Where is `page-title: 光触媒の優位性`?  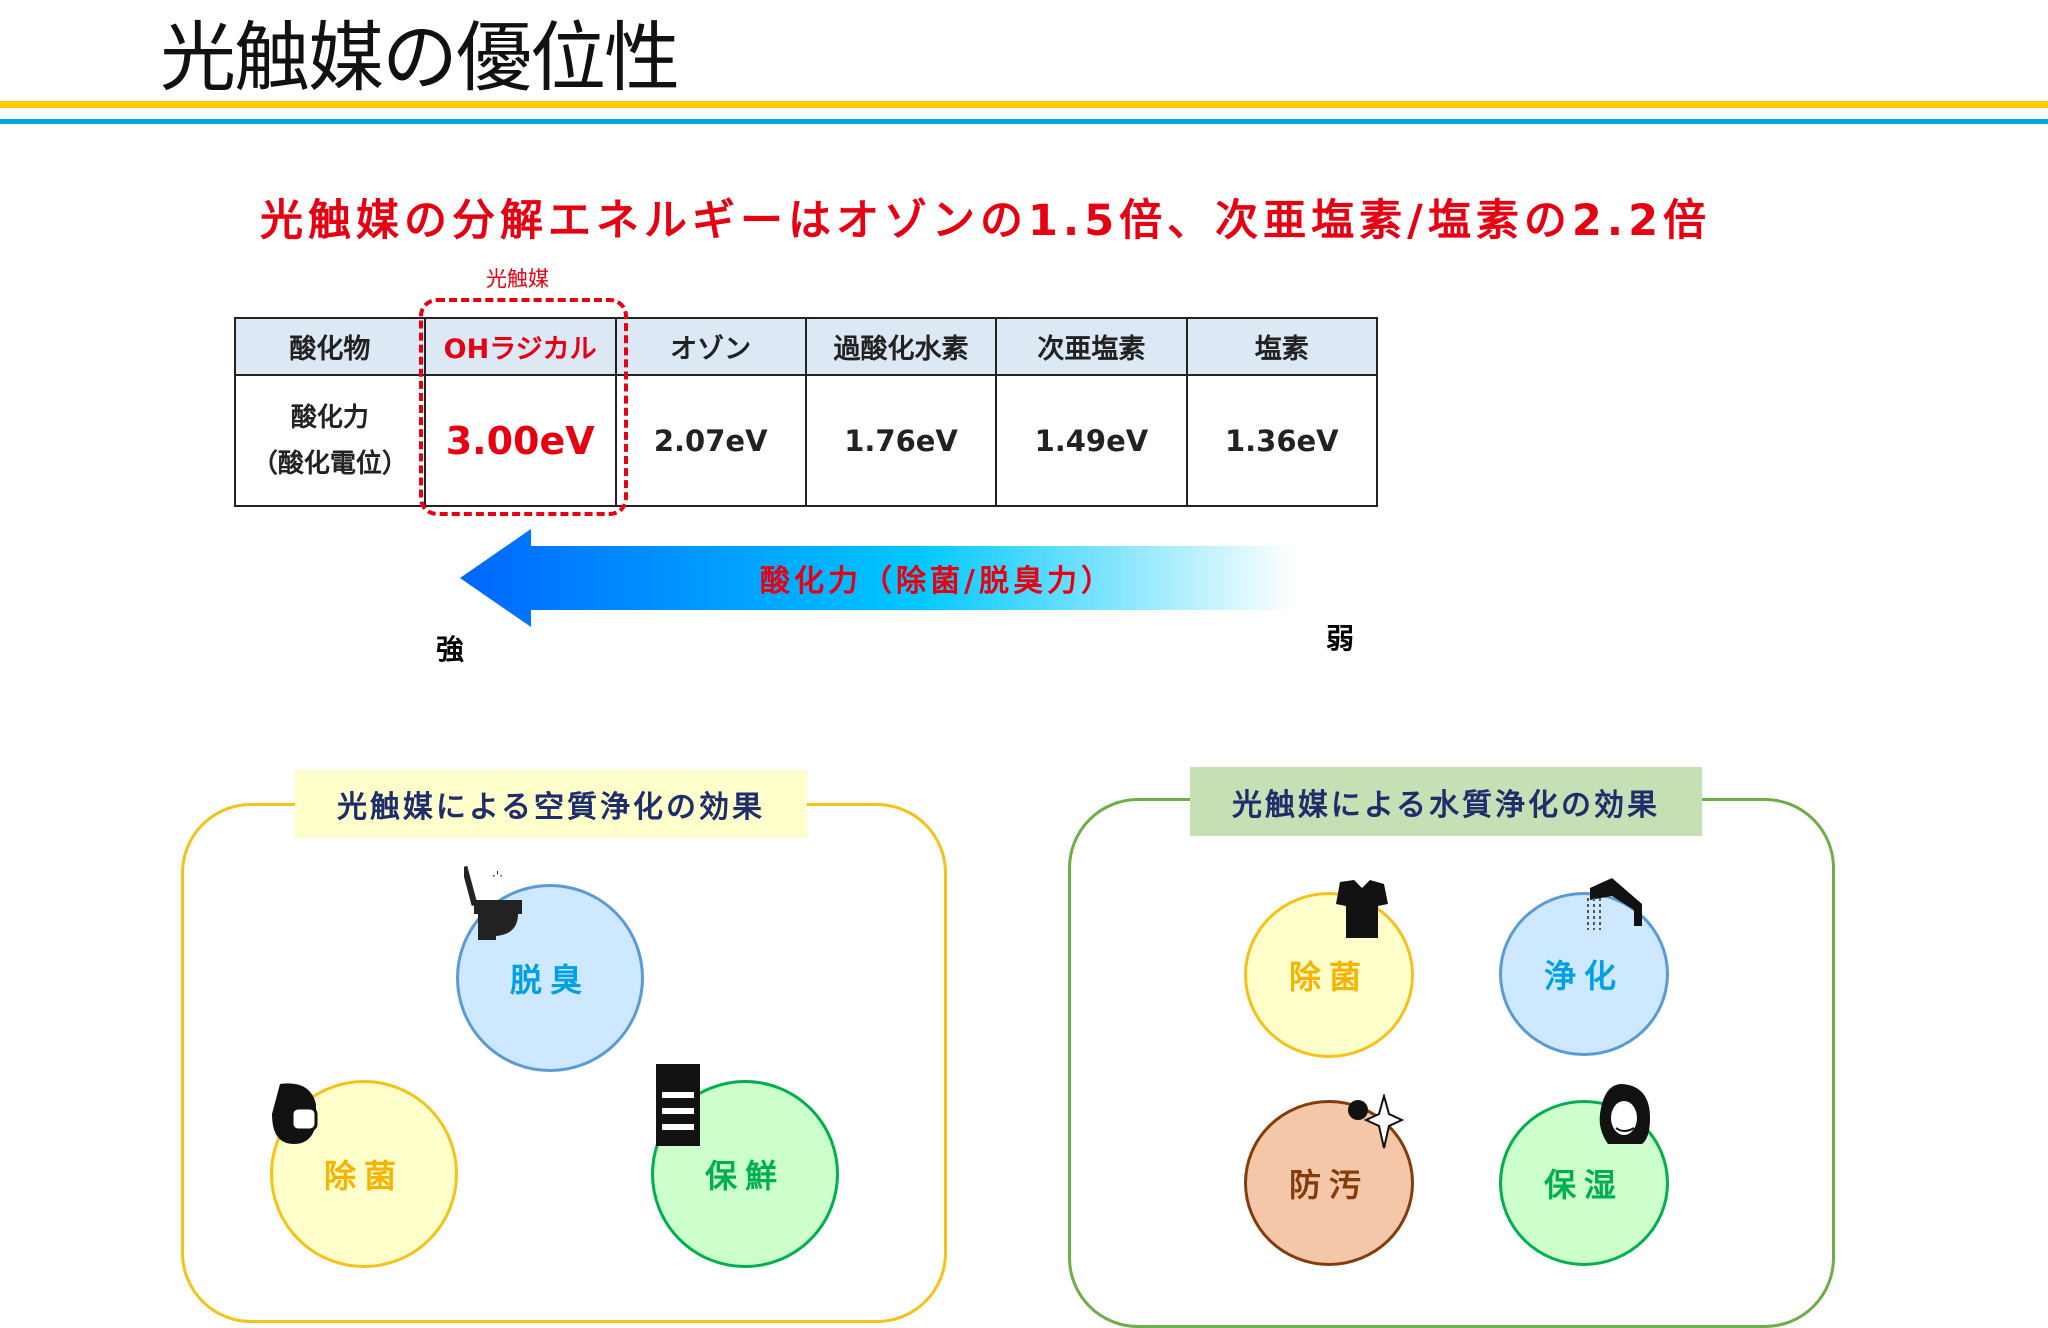 page-title: 光触媒の優位性 is located at coordinates (420, 57).